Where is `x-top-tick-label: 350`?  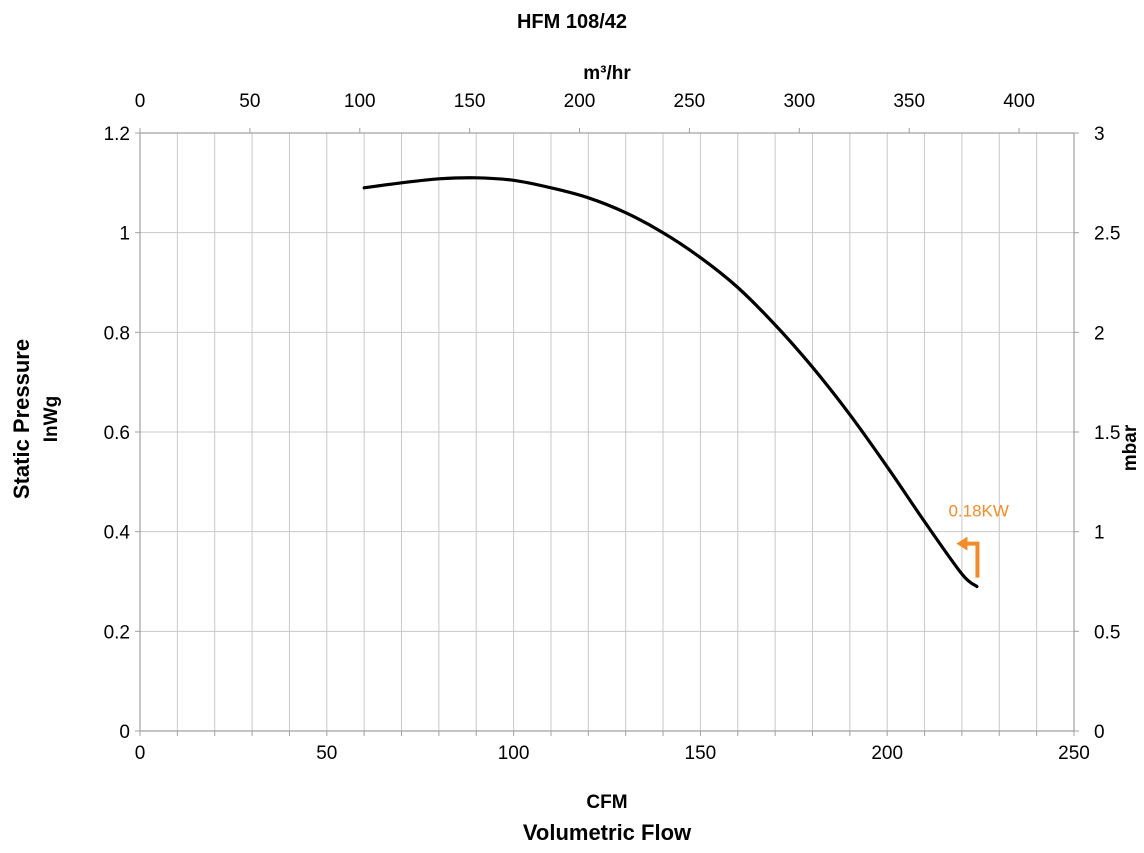
x-top-tick-label: 350 is located at coordinates (909, 101).